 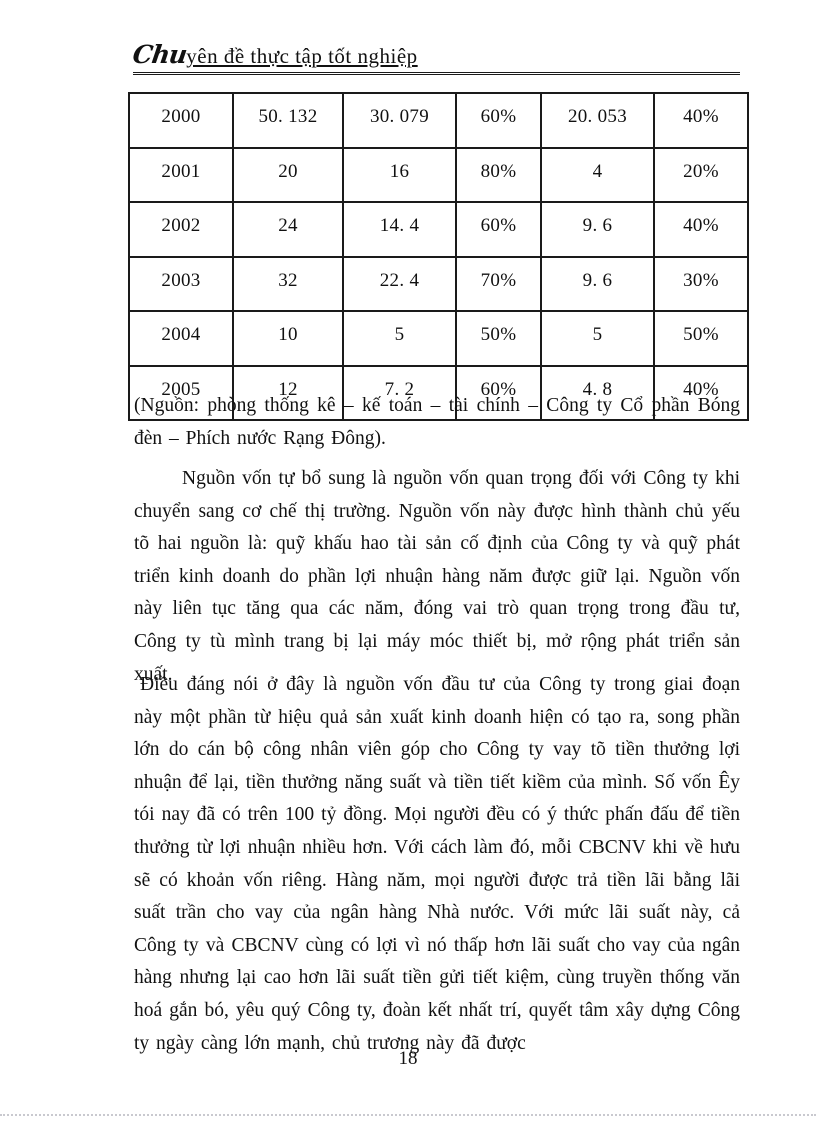 What do you see at coordinates (435, 57) in the screenshot?
I see `page-header: Chuyên đề thực tập tốt nghiệp` at bounding box center [435, 57].